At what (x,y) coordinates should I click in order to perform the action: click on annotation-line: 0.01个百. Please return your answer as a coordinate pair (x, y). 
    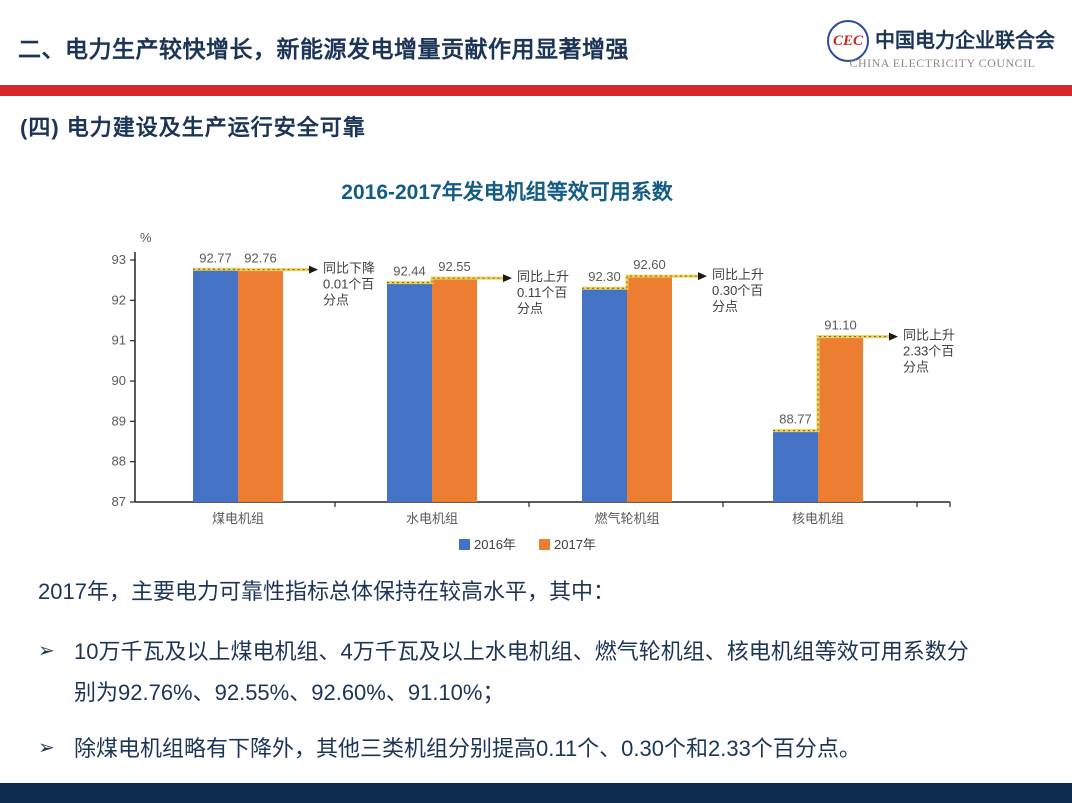
    Looking at the image, I should click on (348, 284).